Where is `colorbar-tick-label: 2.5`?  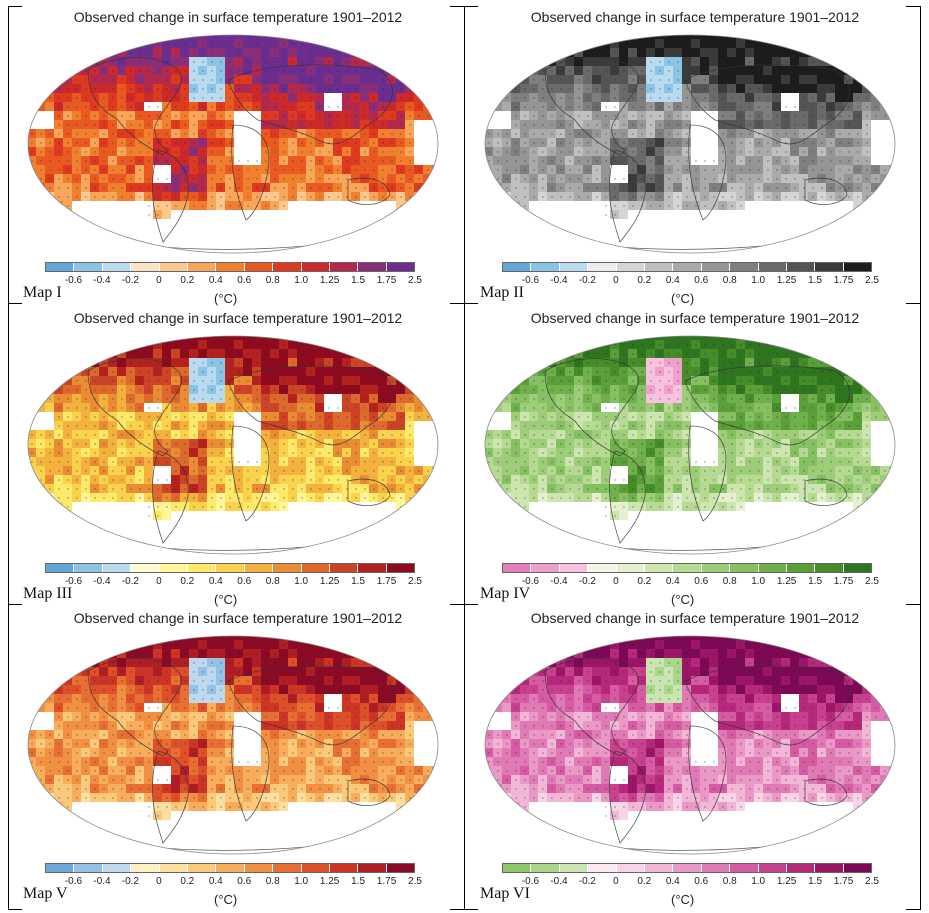 colorbar-tick-label: 2.5 is located at coordinates (872, 280).